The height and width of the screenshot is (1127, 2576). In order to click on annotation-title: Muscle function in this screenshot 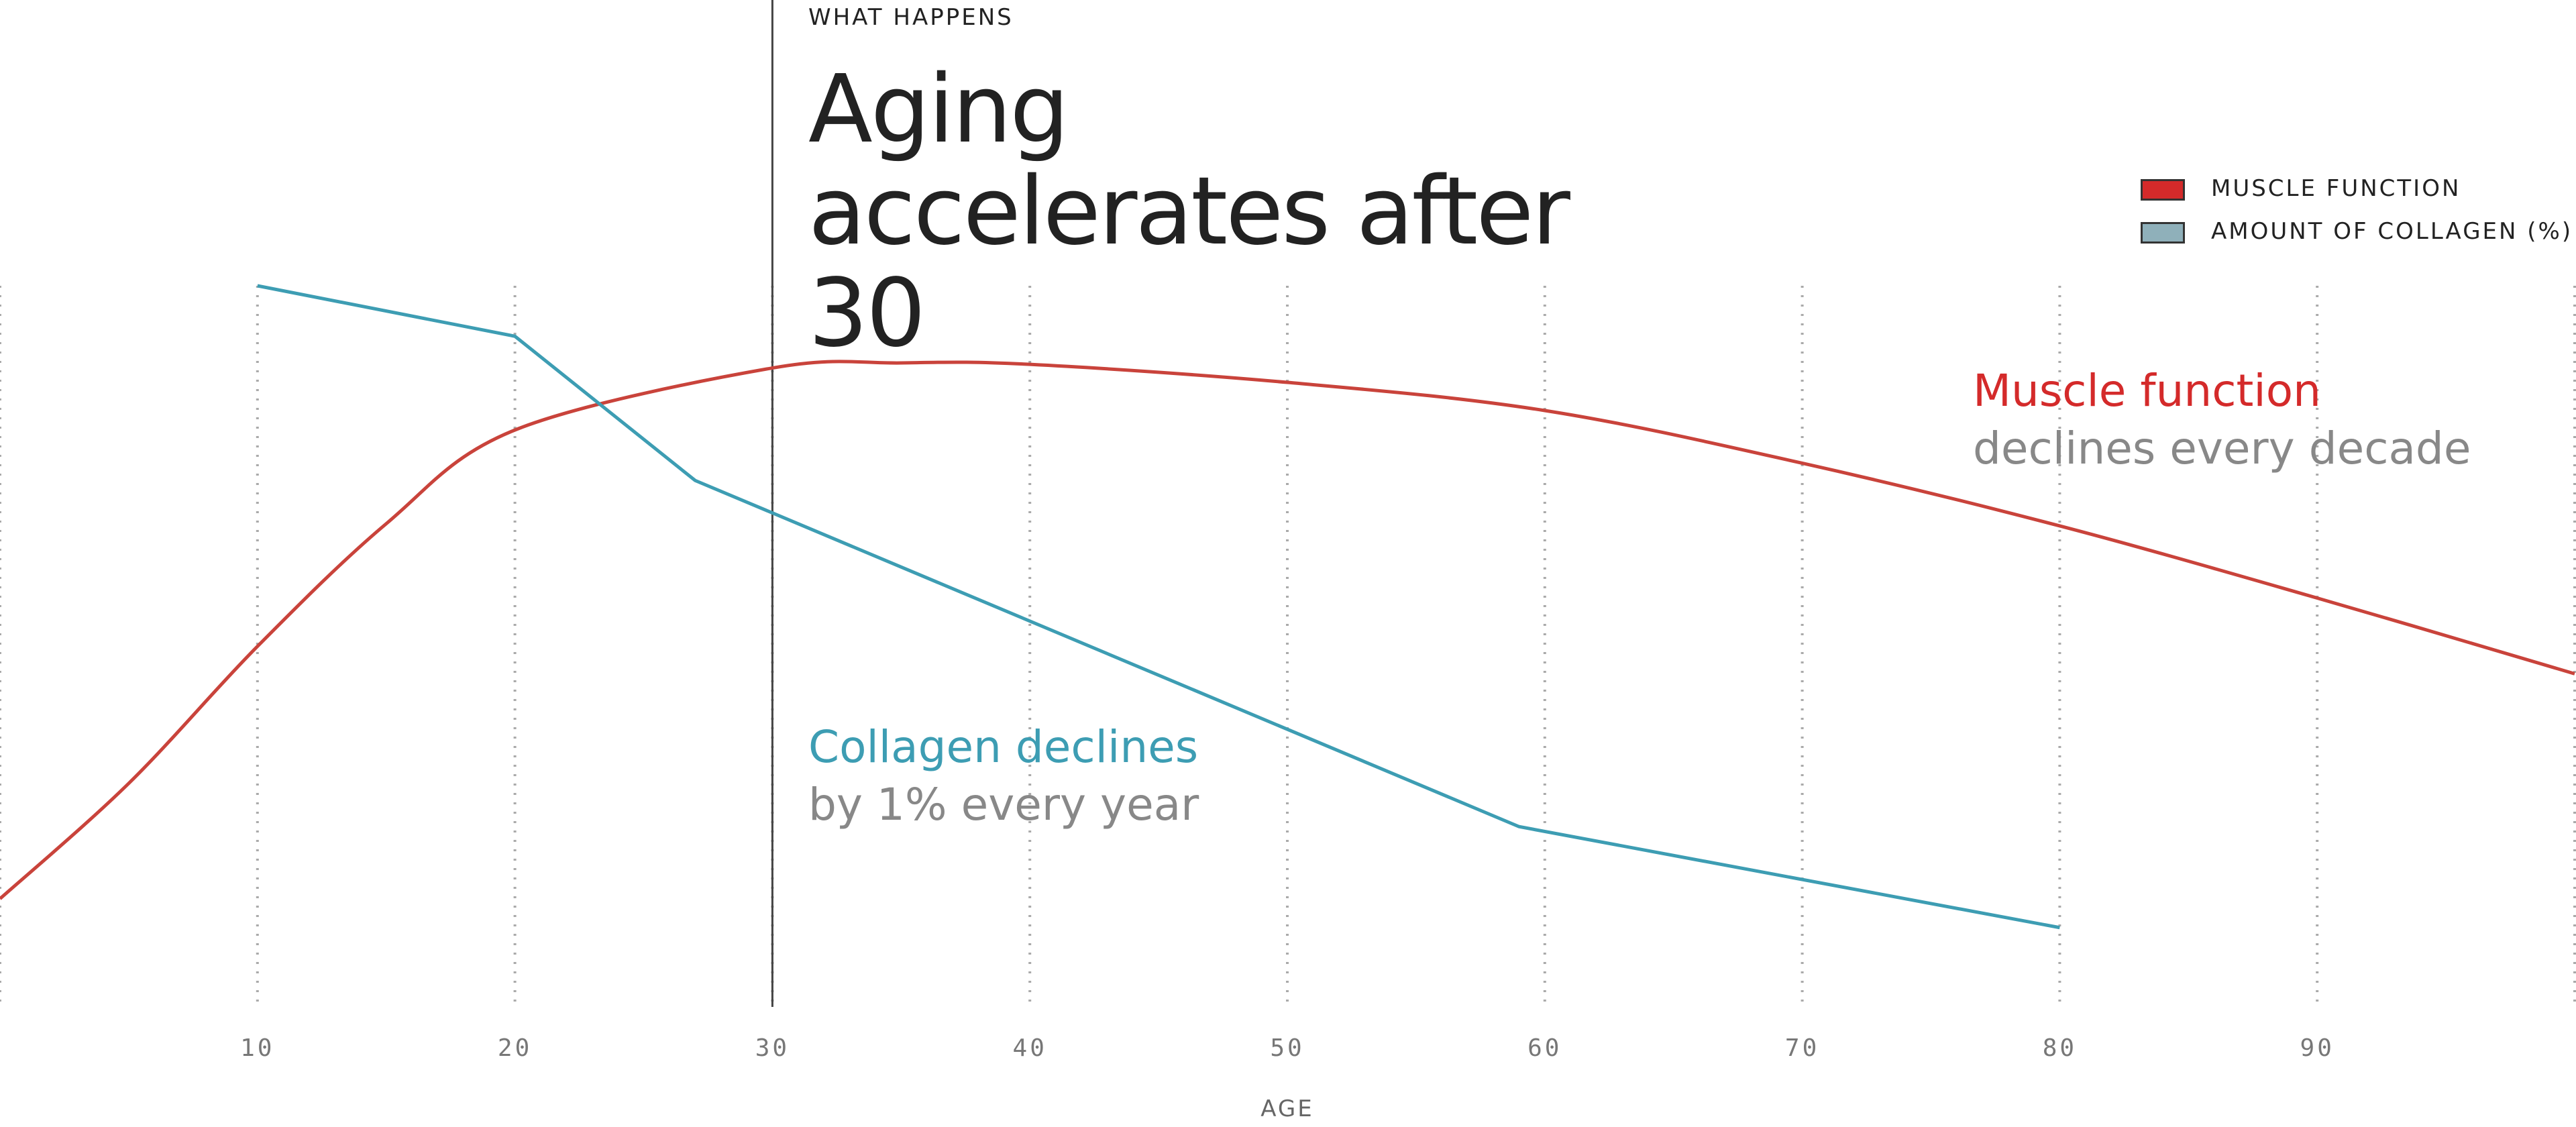, I will do `click(2147, 391)`.